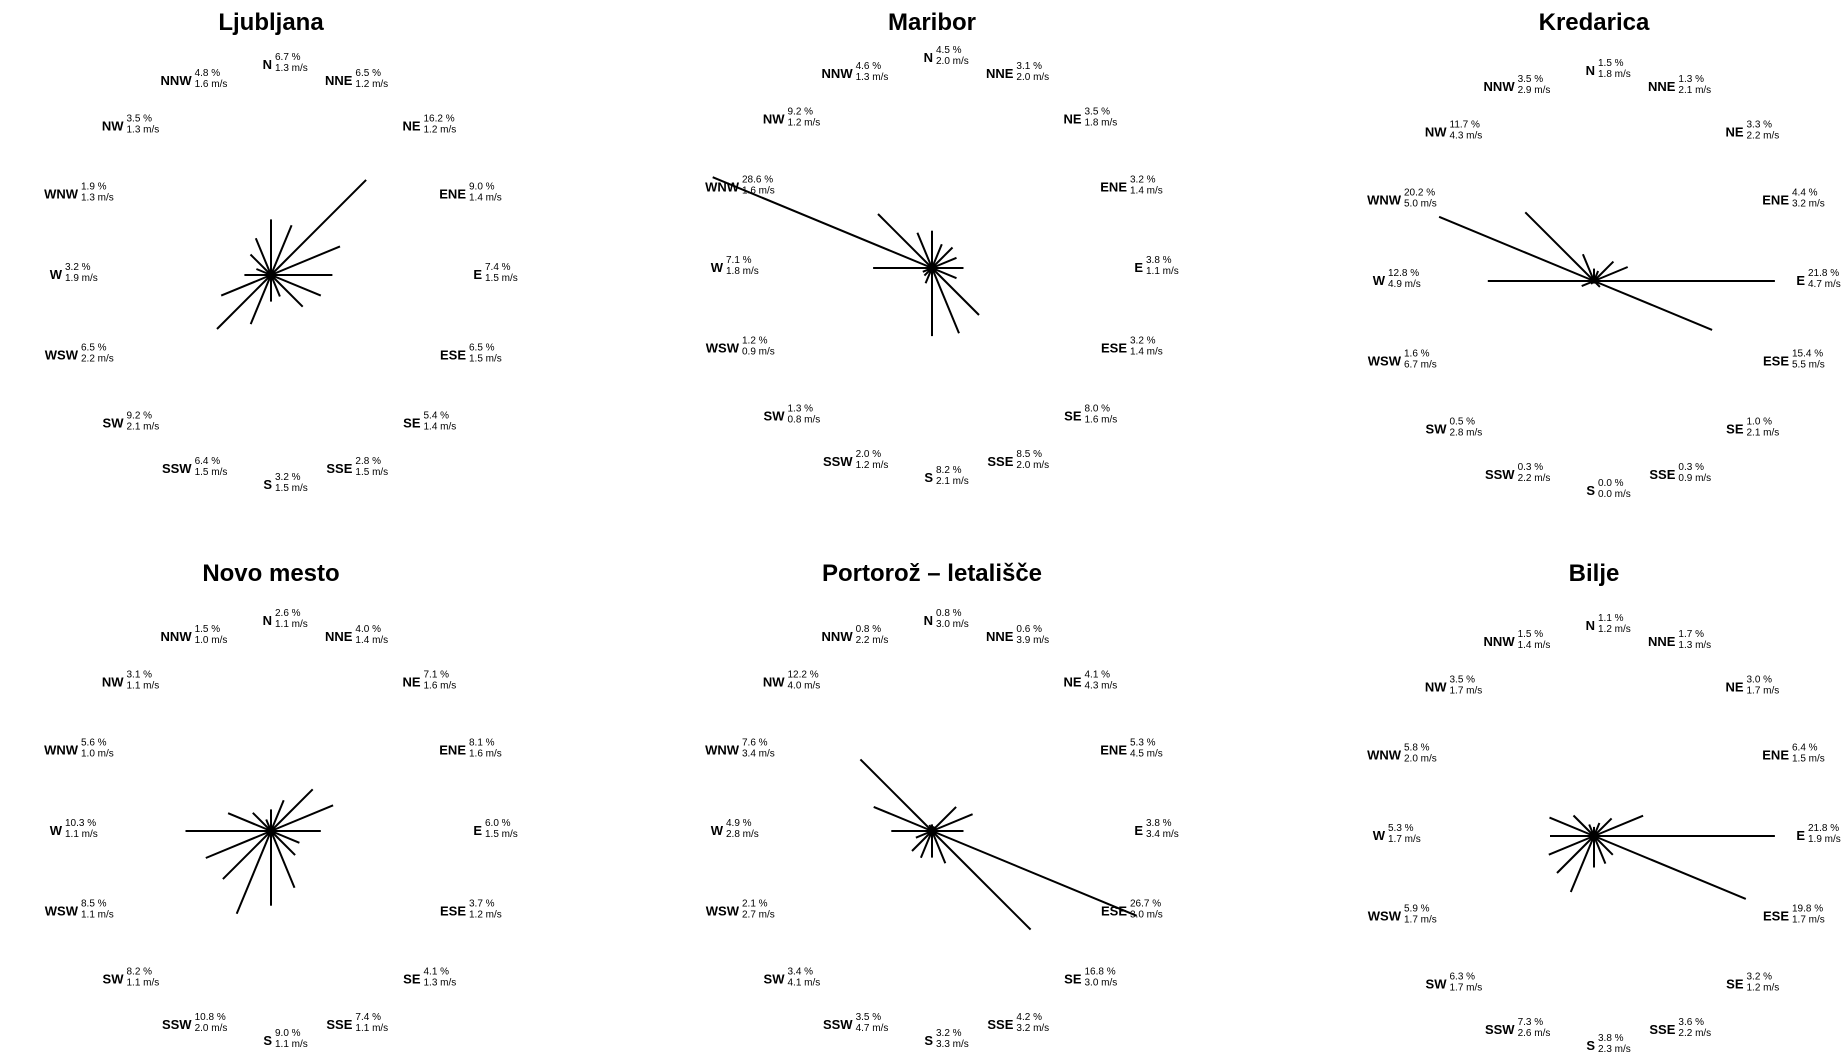  Describe the element at coordinates (1156, 266) in the screenshot. I see `label-e: E 3.8 %1.1 m/s` at that location.